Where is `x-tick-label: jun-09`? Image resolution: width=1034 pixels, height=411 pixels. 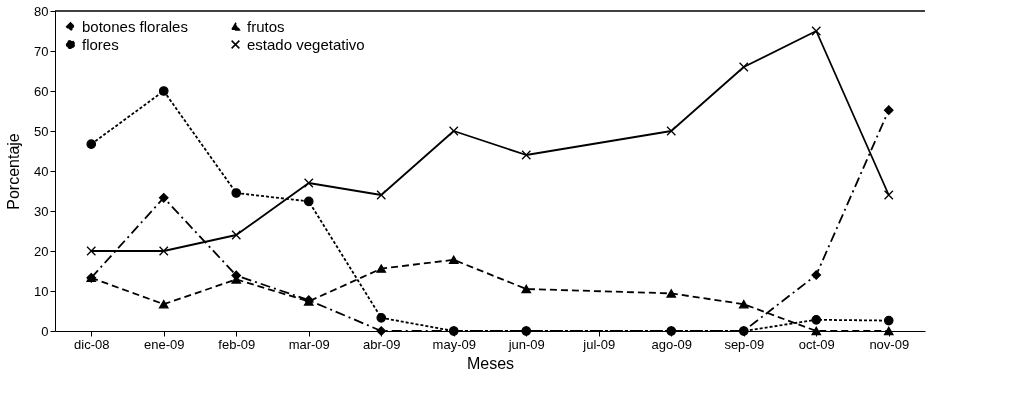 x-tick-label: jun-09 is located at coordinates (526, 344).